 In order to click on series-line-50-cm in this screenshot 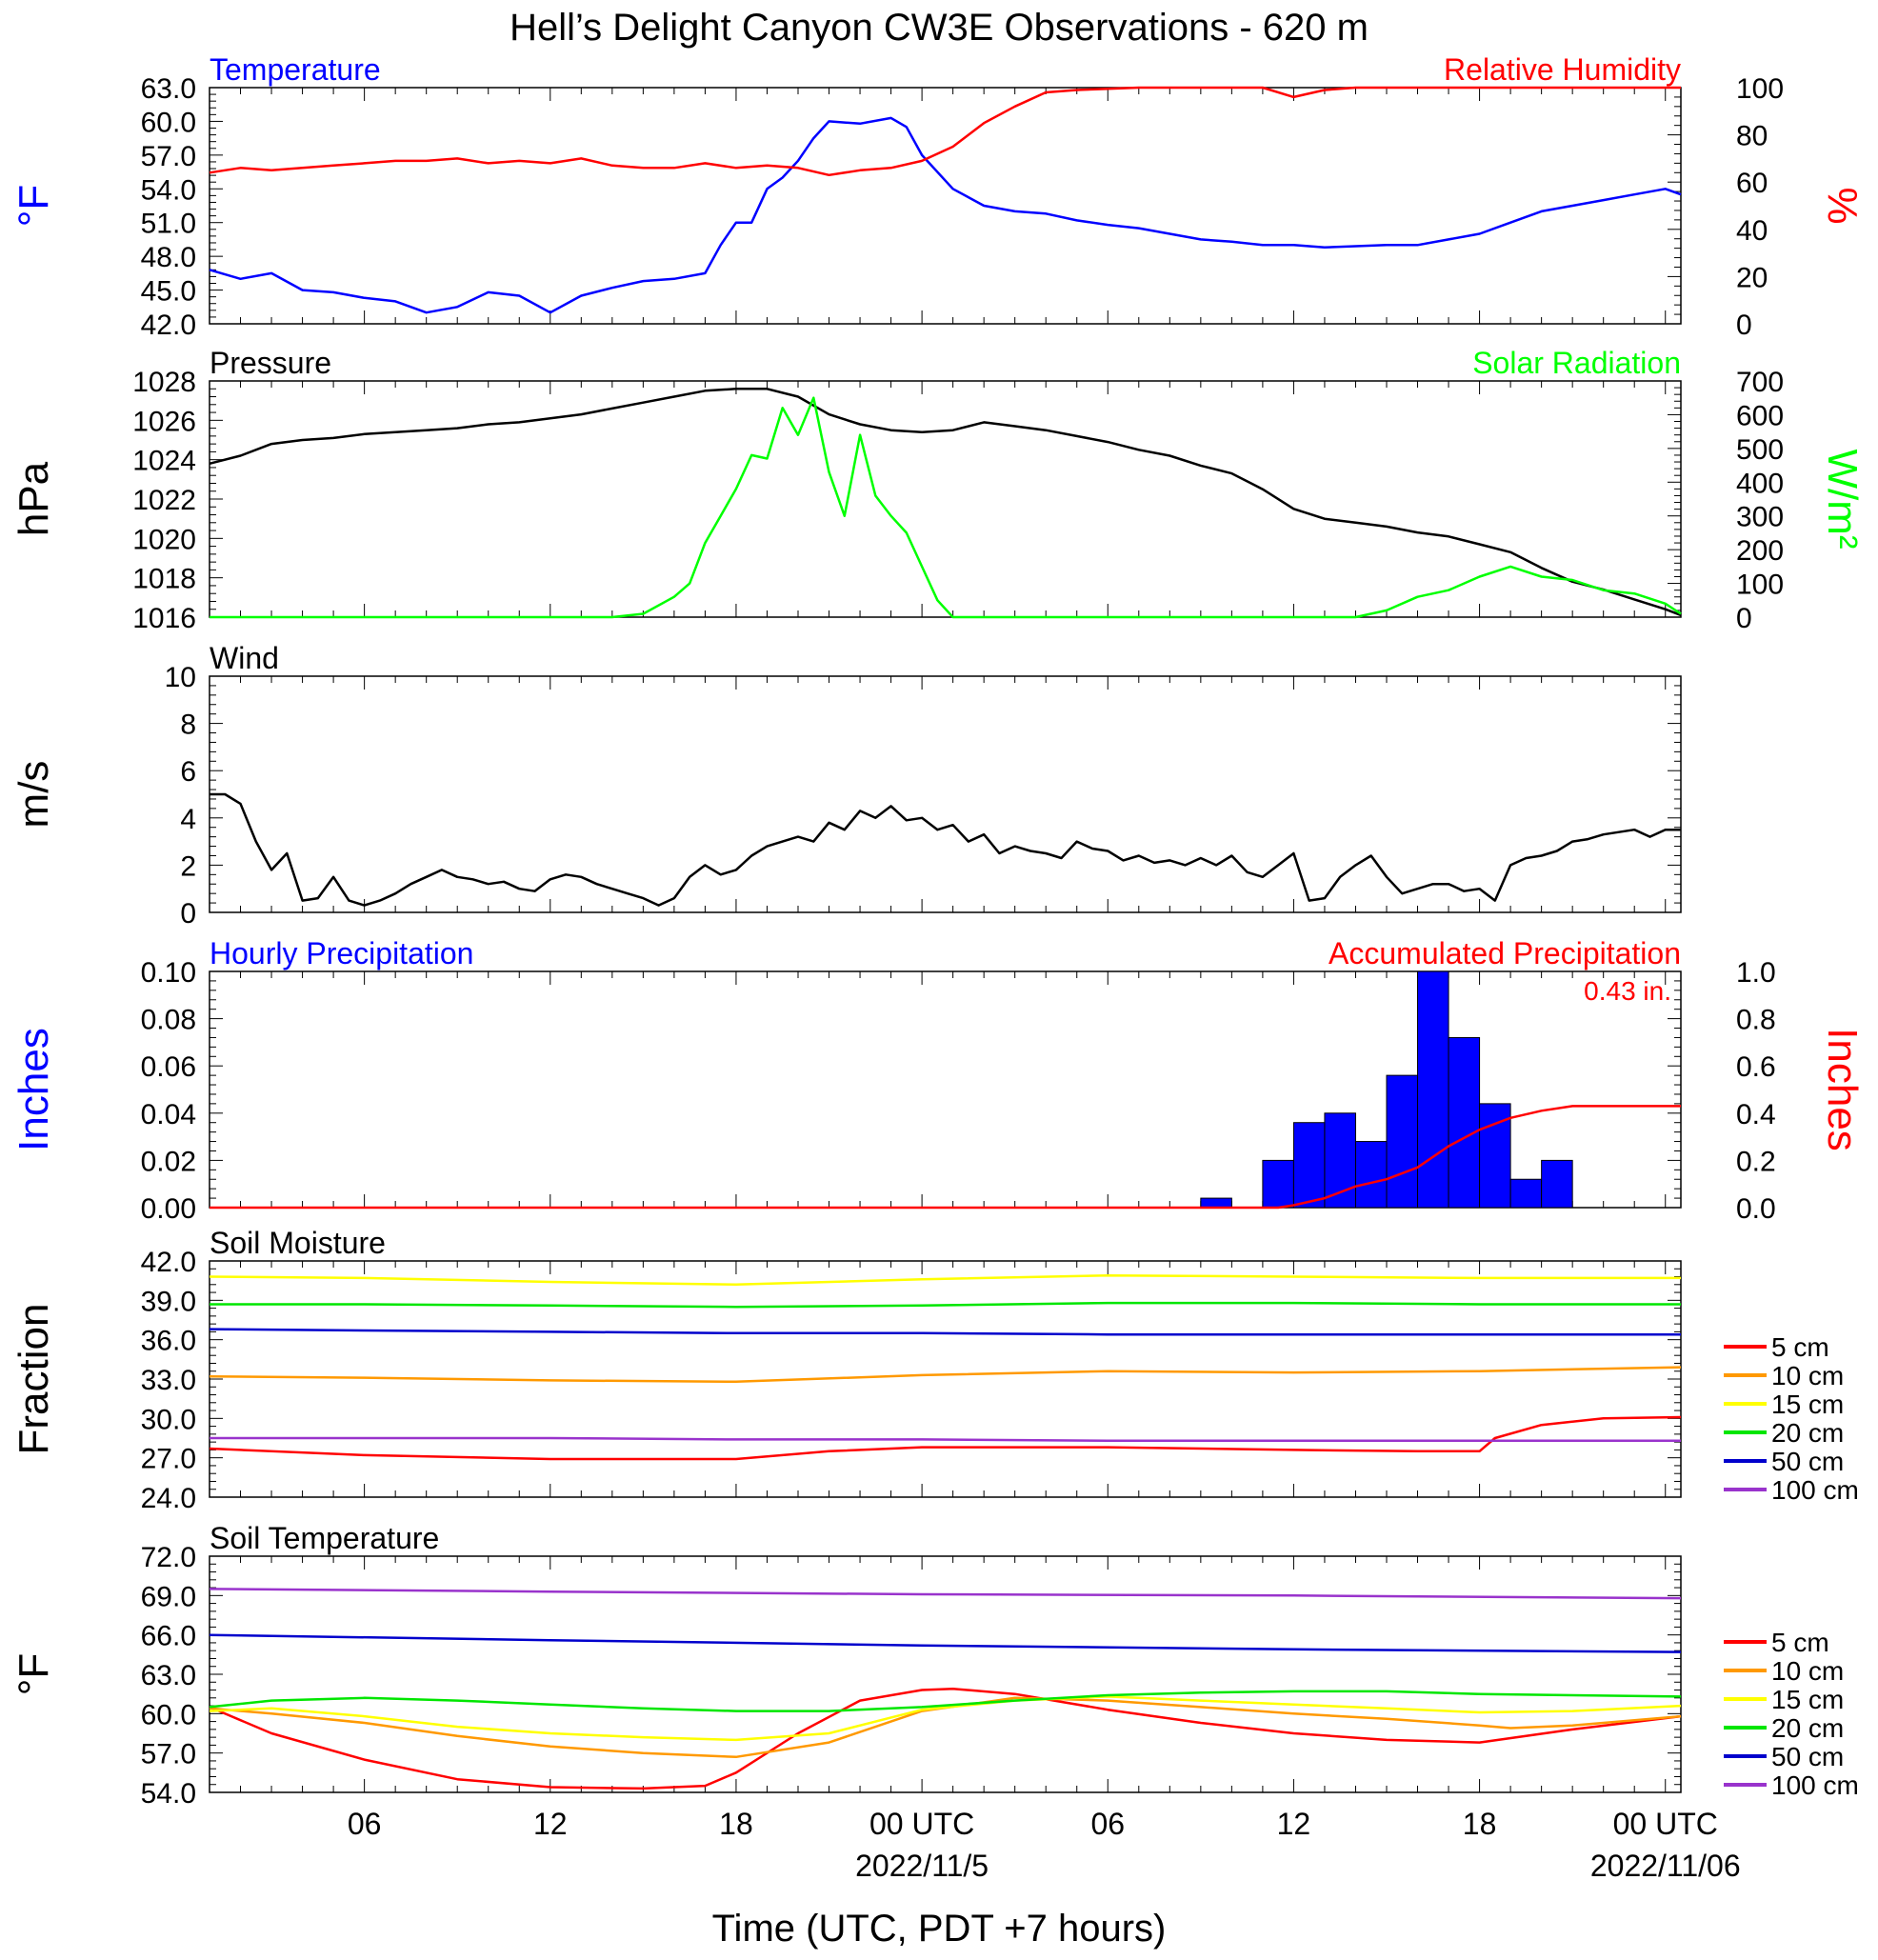, I will do `click(945, 1332)`.